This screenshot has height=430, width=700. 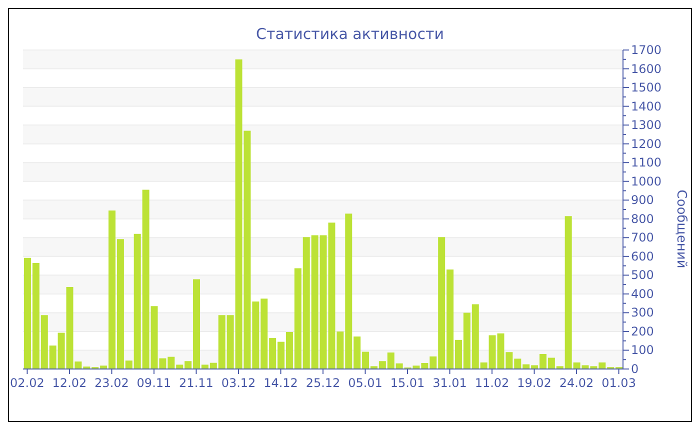 What do you see at coordinates (642, 200) in the screenshot?
I see `y2-tick-label: 900` at bounding box center [642, 200].